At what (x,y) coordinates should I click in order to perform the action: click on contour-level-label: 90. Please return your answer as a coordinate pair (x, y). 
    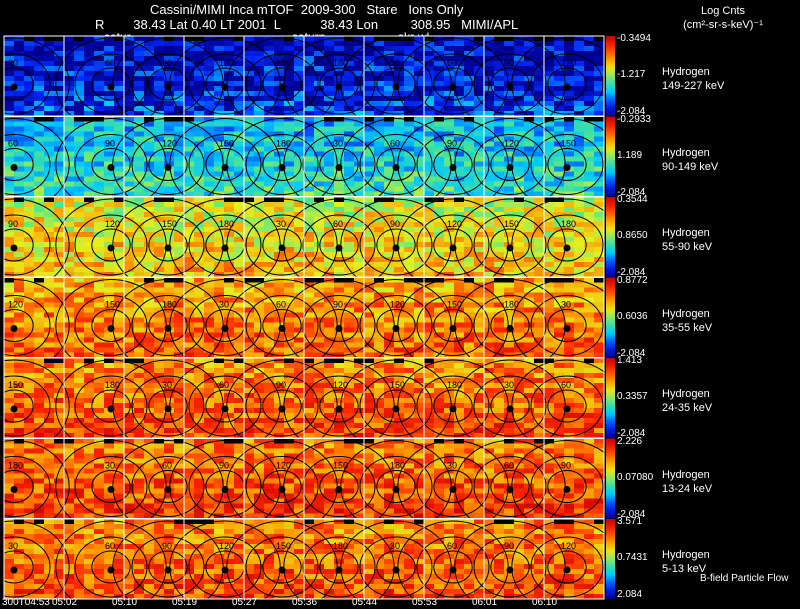
    Looking at the image, I should click on (395, 224).